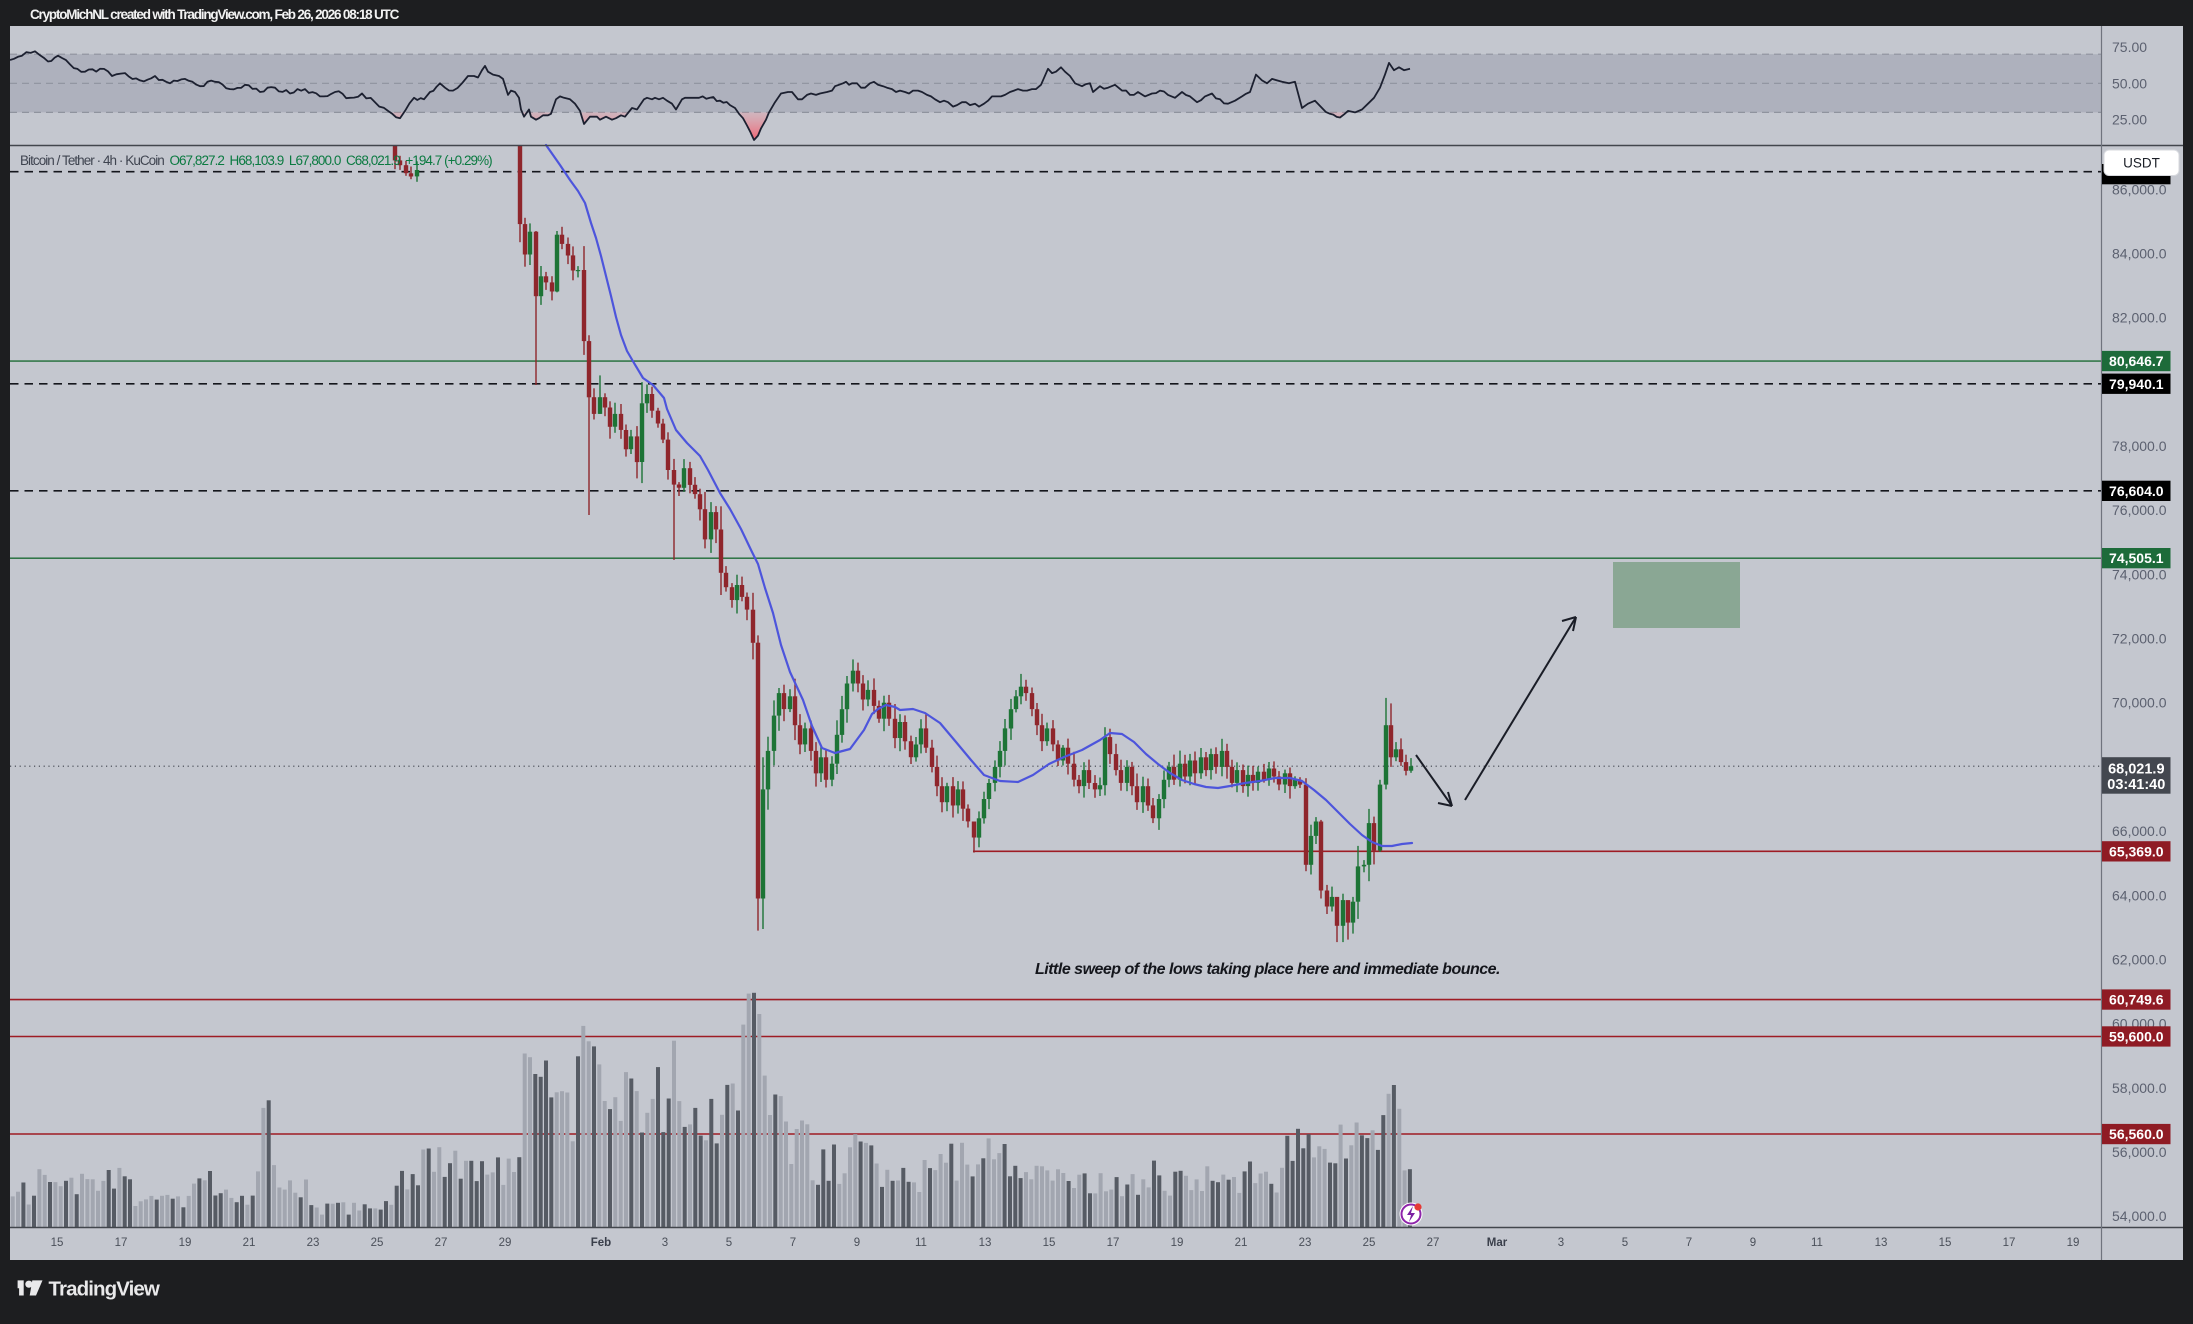 The height and width of the screenshot is (1324, 2193). Describe the element at coordinates (2139, 960) in the screenshot. I see `svg-text: 62,000.0` at that location.